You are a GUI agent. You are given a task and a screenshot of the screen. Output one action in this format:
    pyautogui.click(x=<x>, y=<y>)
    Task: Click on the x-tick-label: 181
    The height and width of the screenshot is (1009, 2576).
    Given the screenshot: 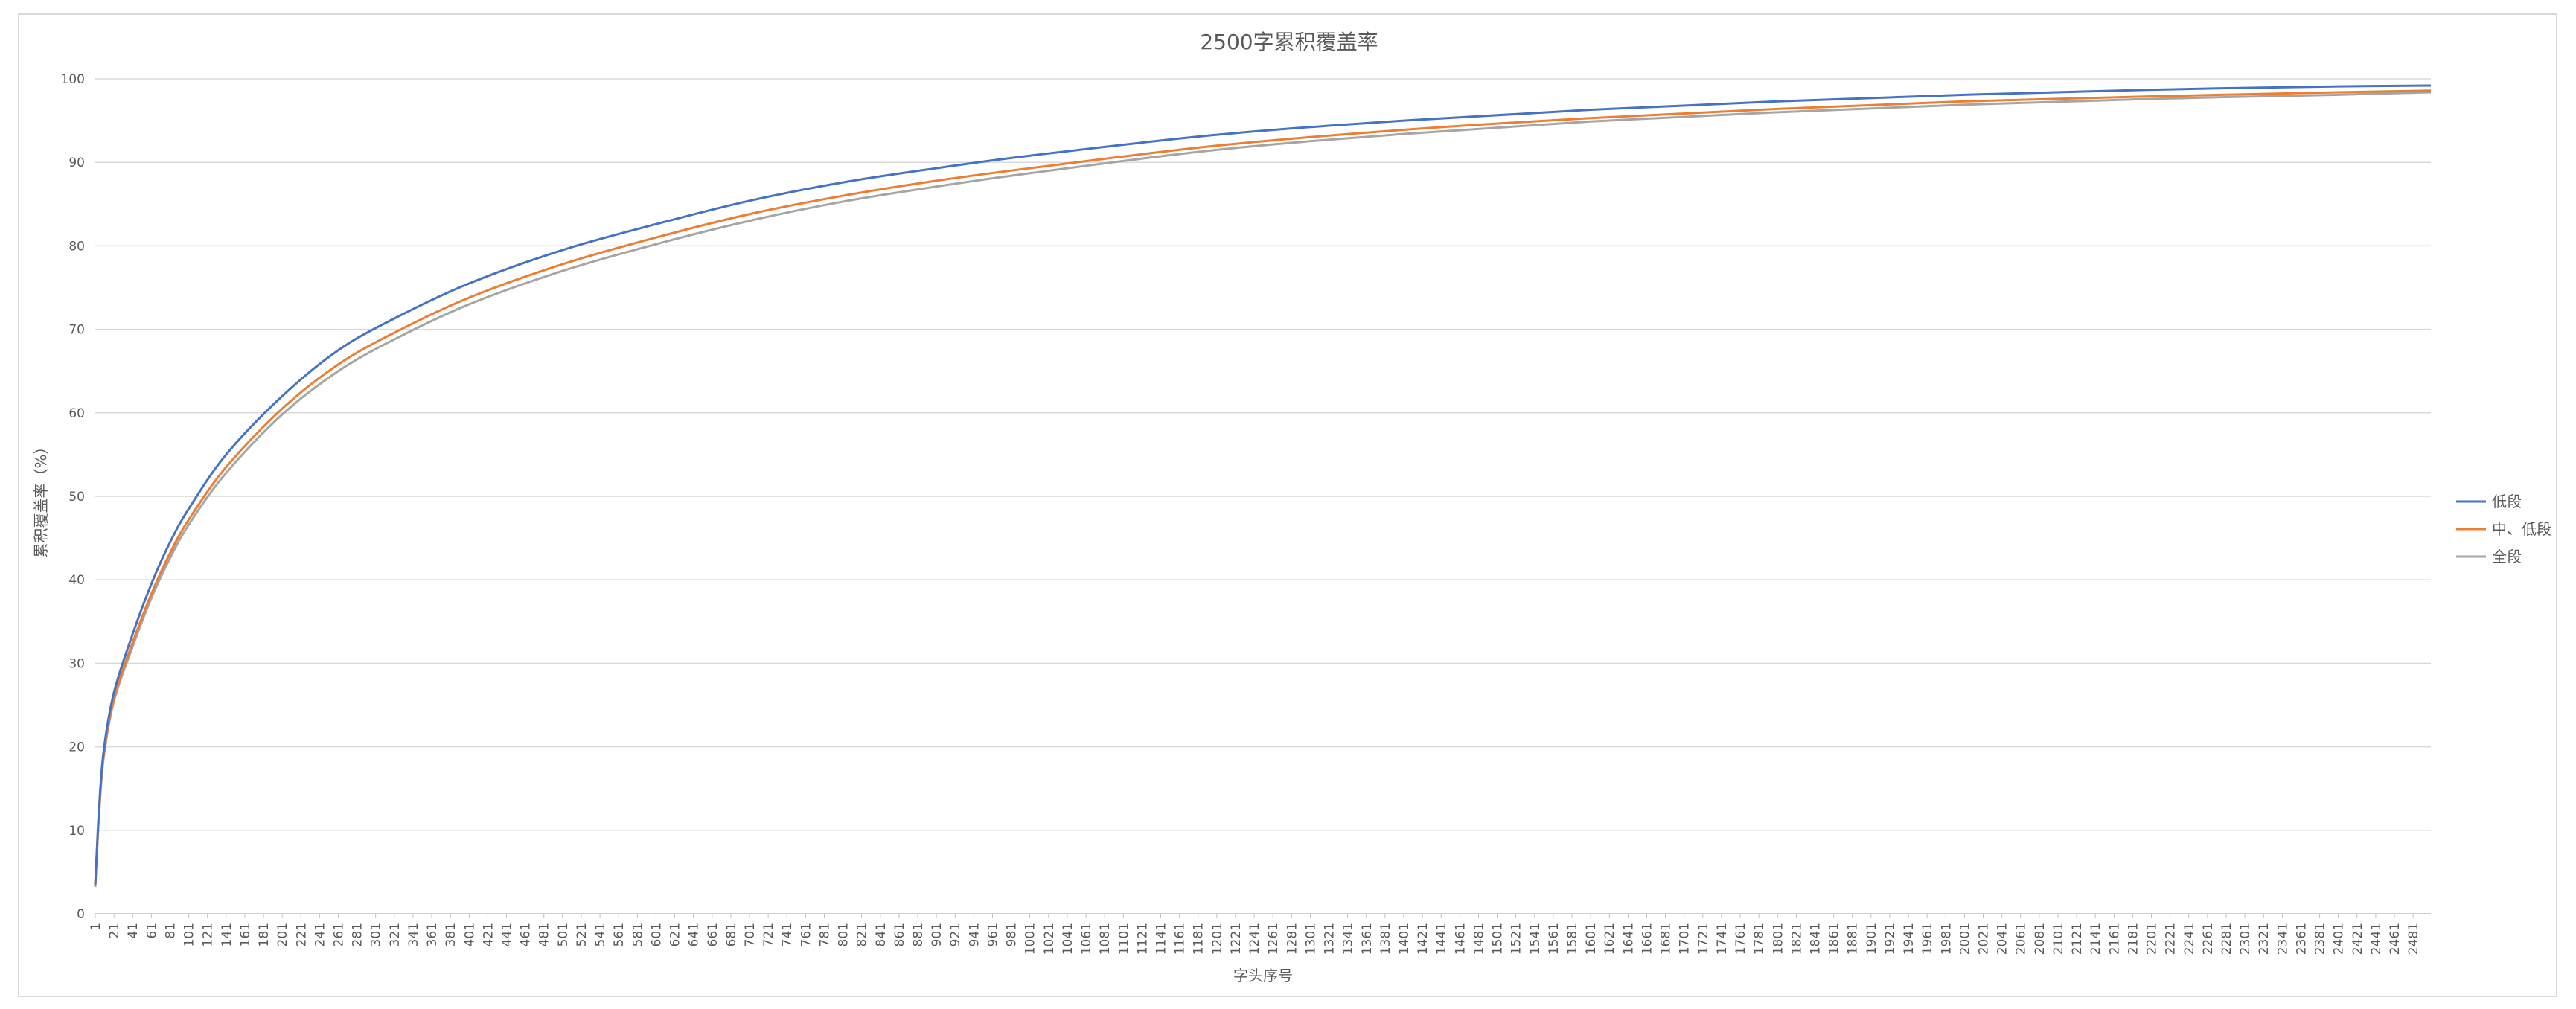 What is the action you would take?
    pyautogui.click(x=264, y=934)
    